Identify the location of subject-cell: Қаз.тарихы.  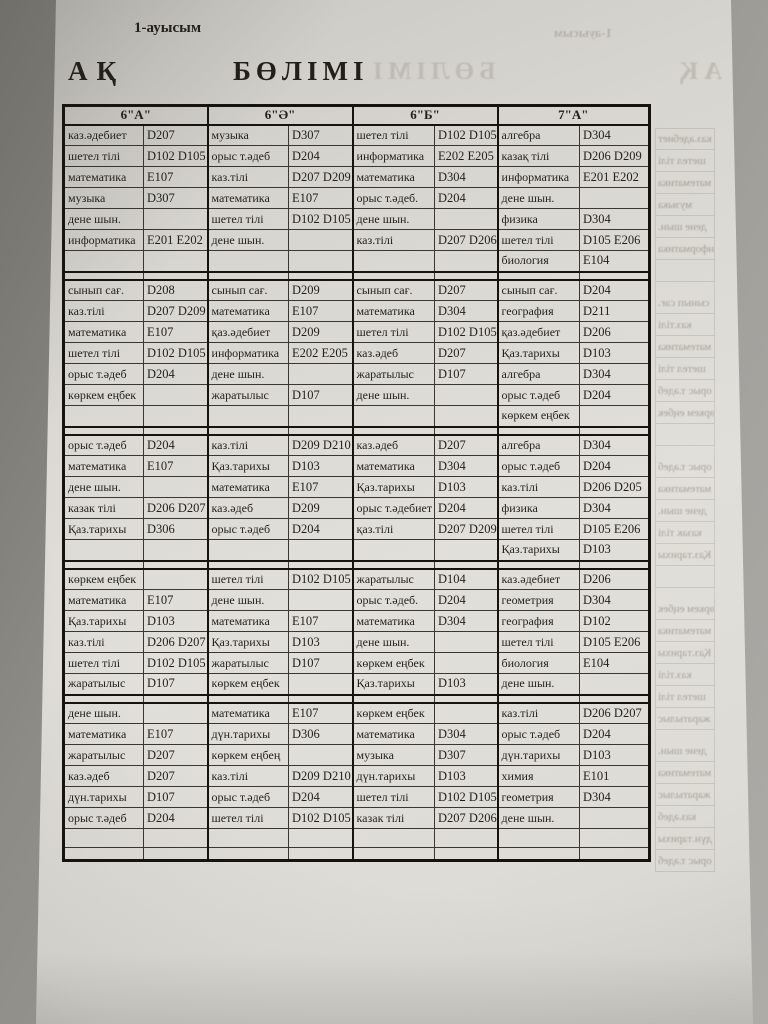
(538, 353).